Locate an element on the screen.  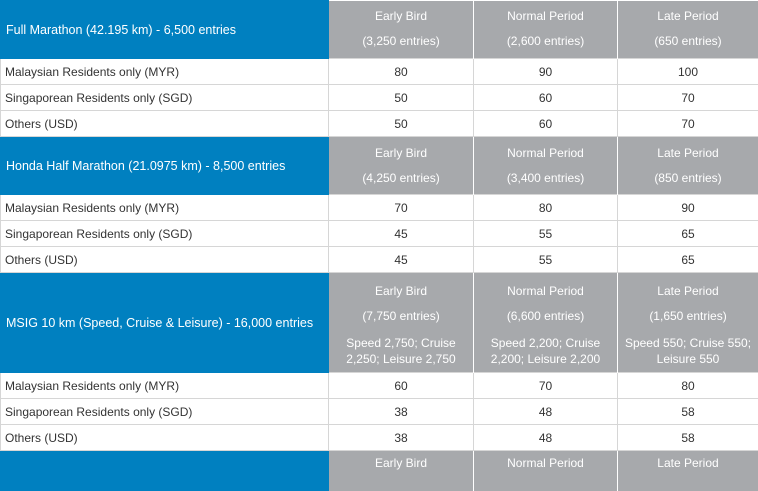
period-header: Normal Period(2,600 entries) is located at coordinates (546, 30).